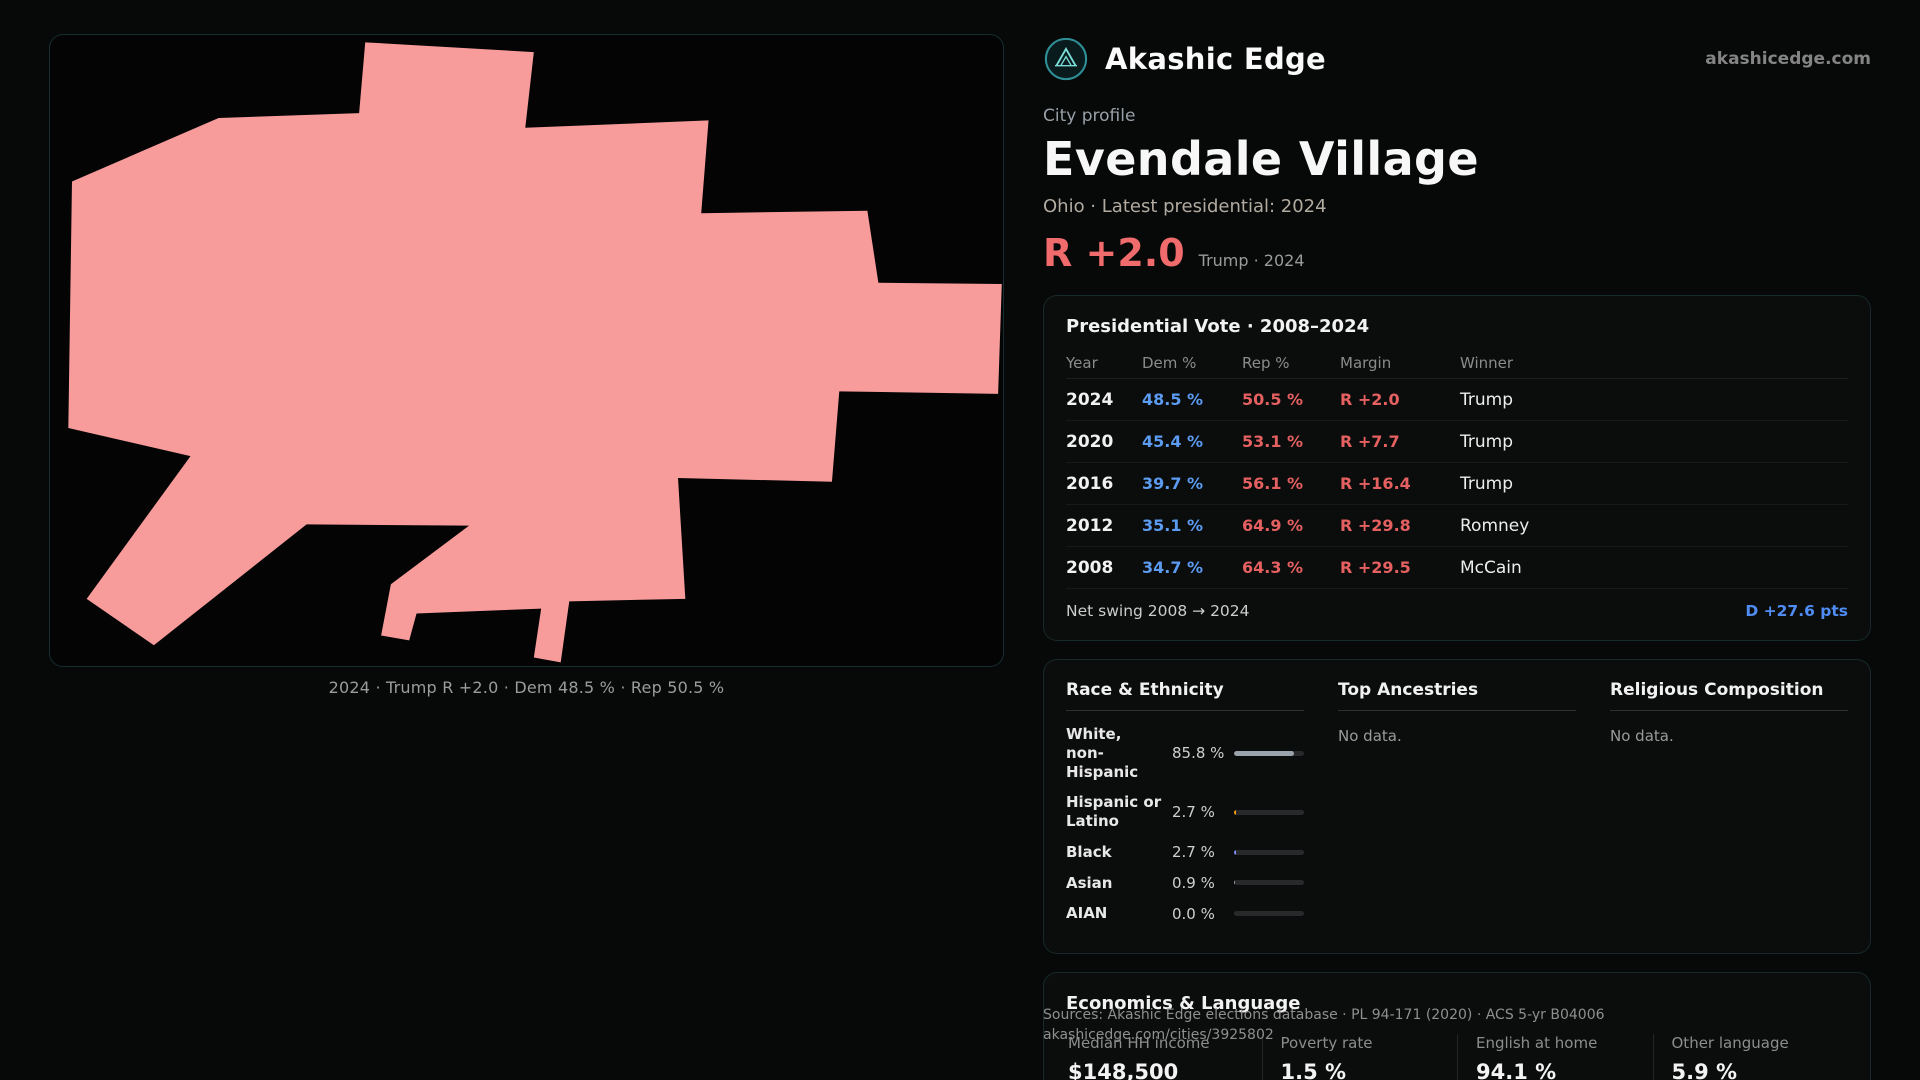 Image resolution: width=1920 pixels, height=1080 pixels. Describe the element at coordinates (1370, 399) in the screenshot. I see `margin-cell: R +2.0` at that location.